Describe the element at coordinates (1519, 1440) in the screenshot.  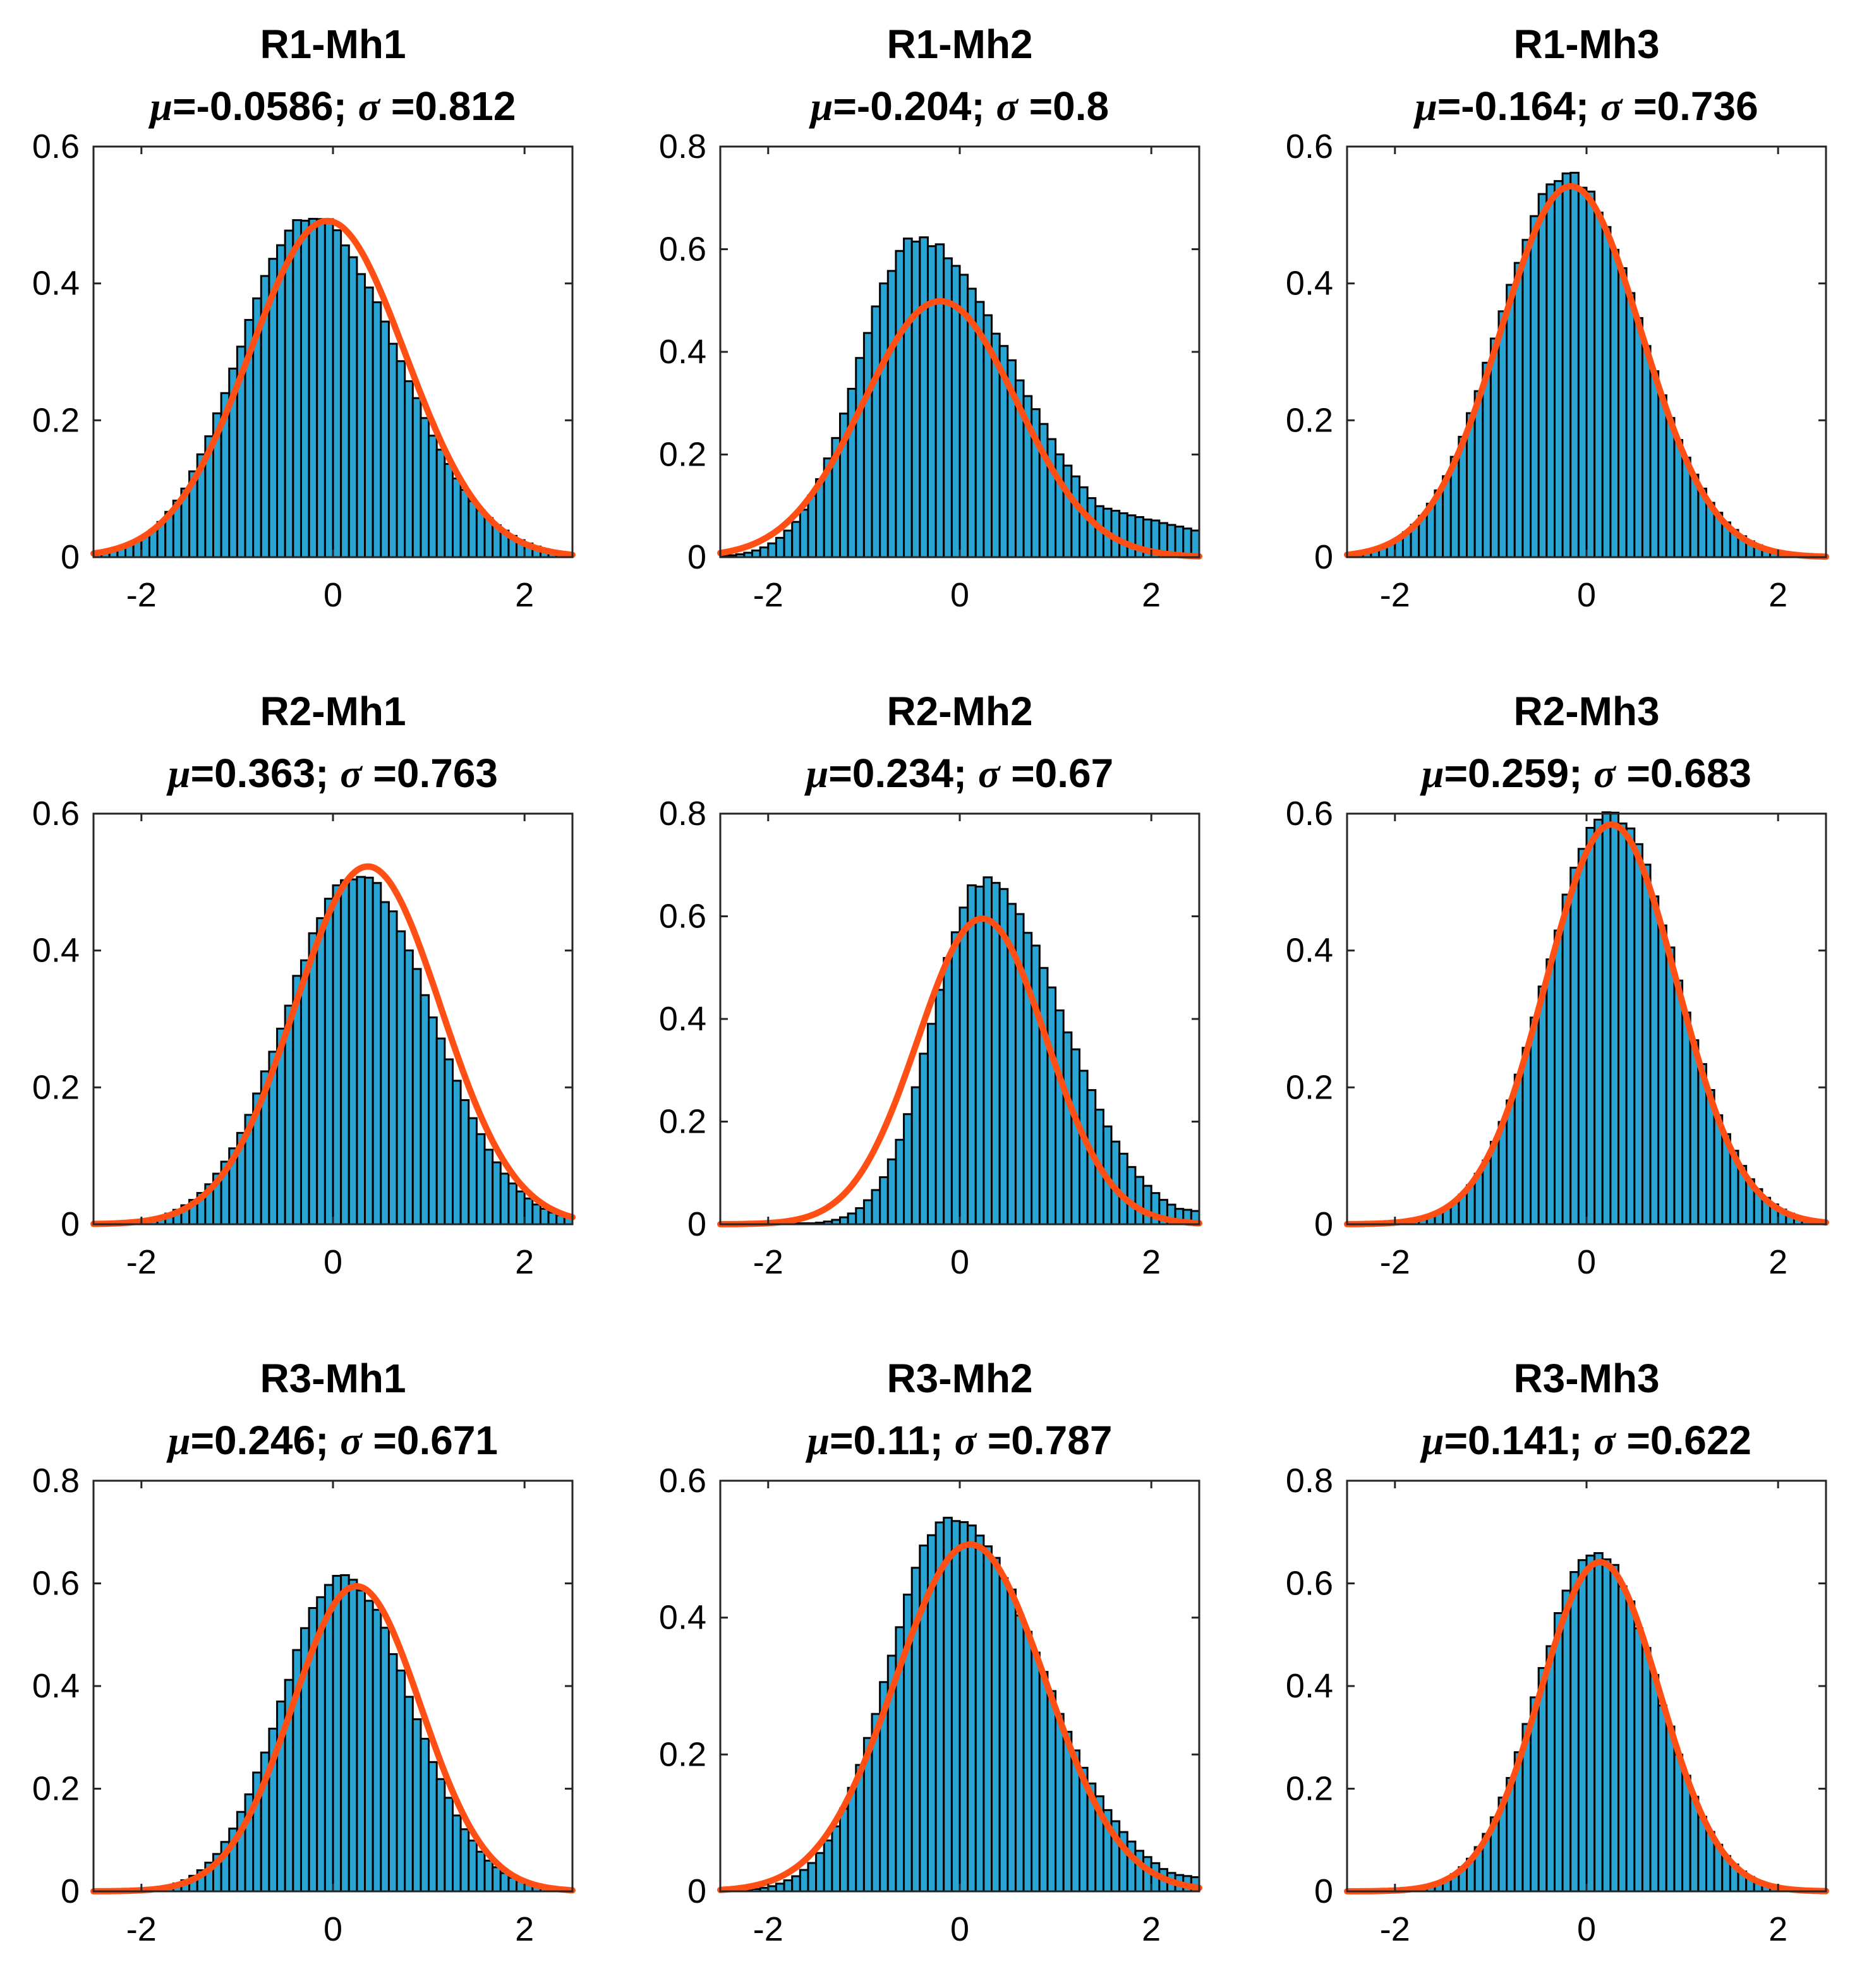
I see `mu-value: =0.141;` at that location.